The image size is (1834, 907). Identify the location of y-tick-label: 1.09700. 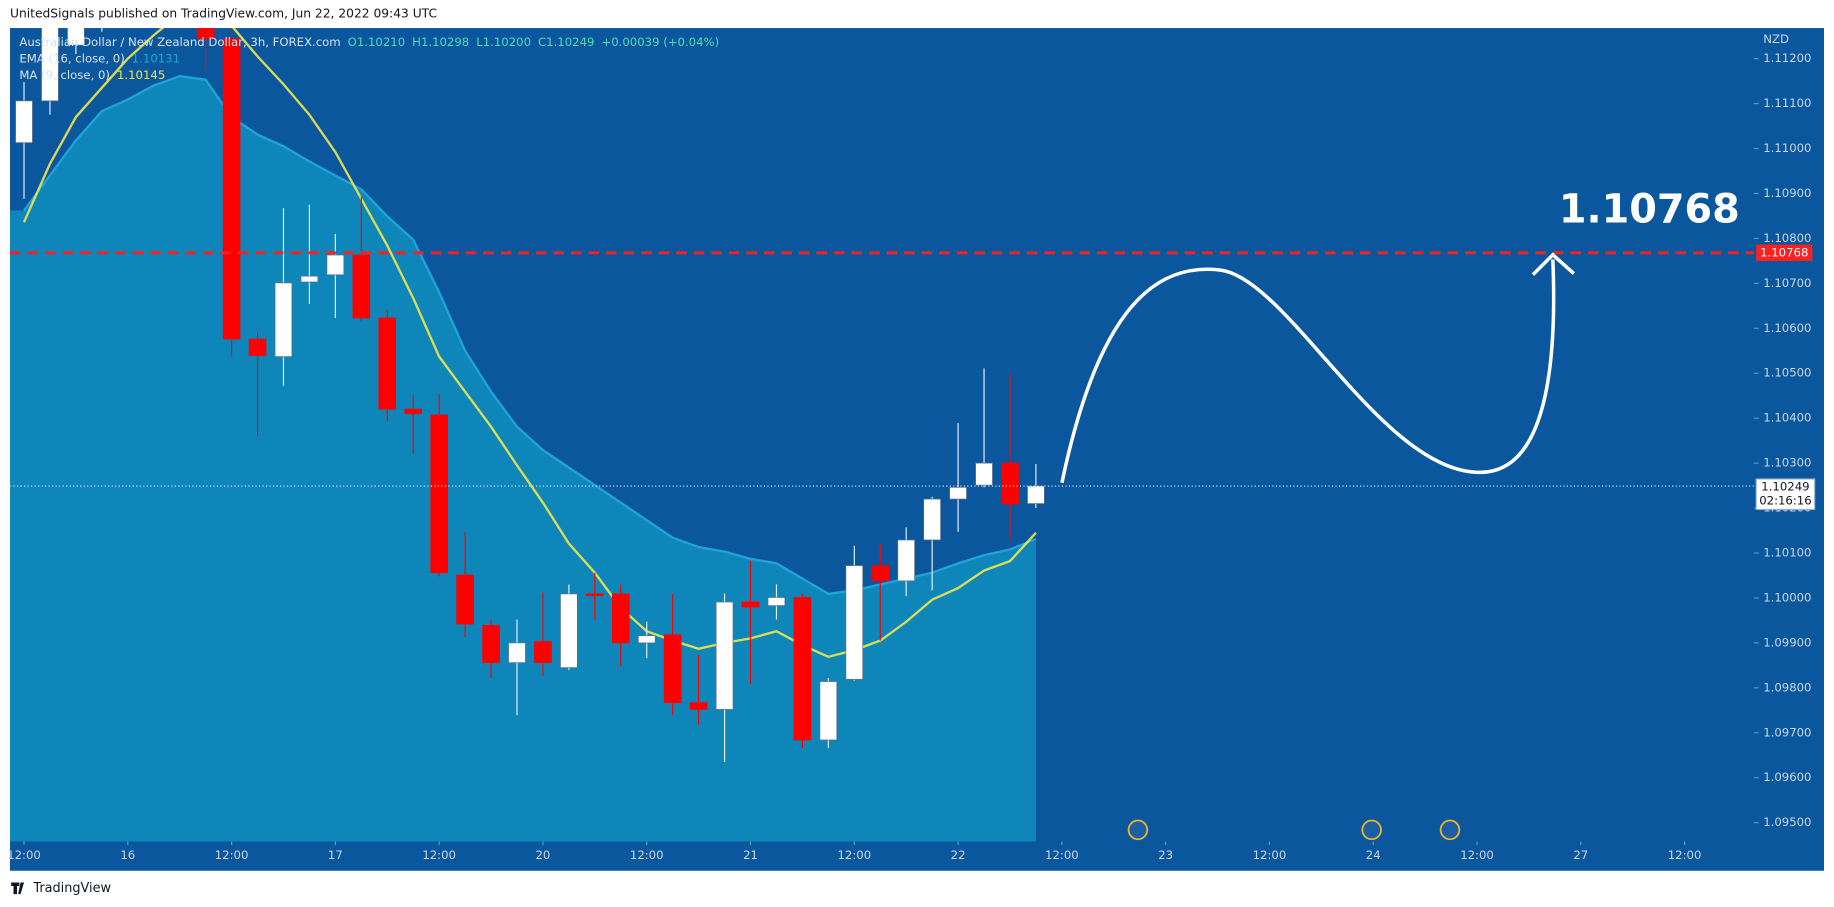
(1787, 732).